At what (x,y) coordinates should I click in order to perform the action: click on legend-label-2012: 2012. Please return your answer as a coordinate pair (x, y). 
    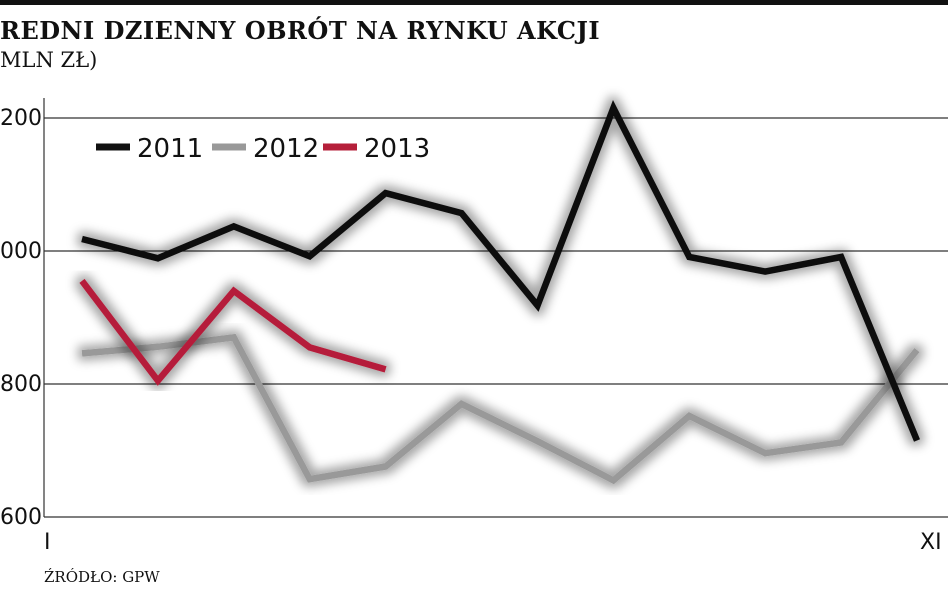
    Looking at the image, I should click on (286, 149).